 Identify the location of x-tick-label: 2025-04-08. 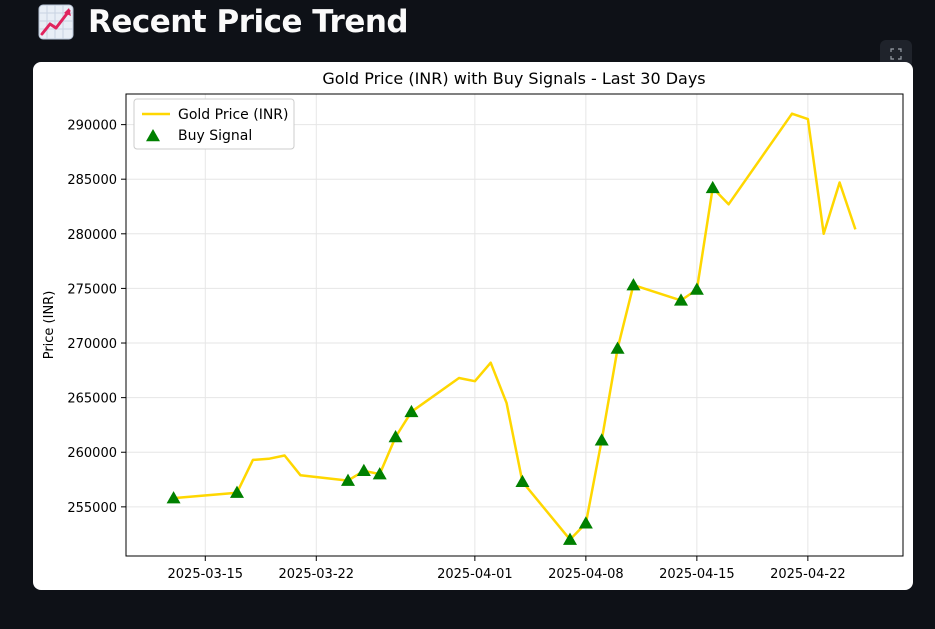
(586, 574).